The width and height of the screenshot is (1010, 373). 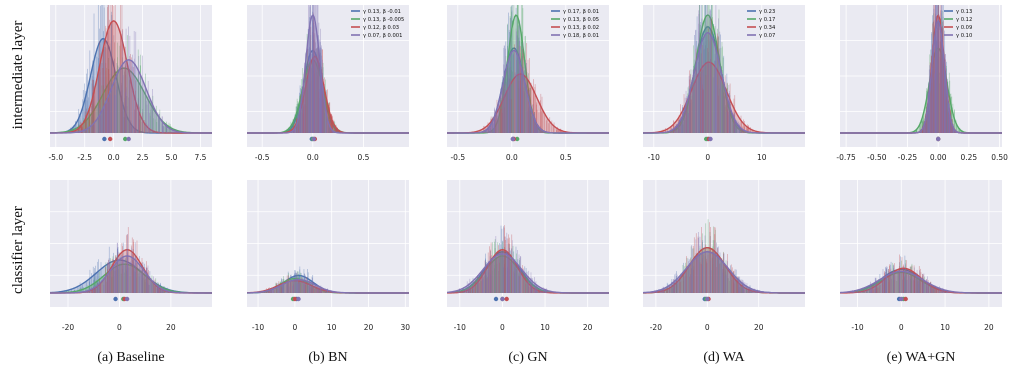 What do you see at coordinates (55, 157) in the screenshot?
I see `x-tick-label: -5.0` at bounding box center [55, 157].